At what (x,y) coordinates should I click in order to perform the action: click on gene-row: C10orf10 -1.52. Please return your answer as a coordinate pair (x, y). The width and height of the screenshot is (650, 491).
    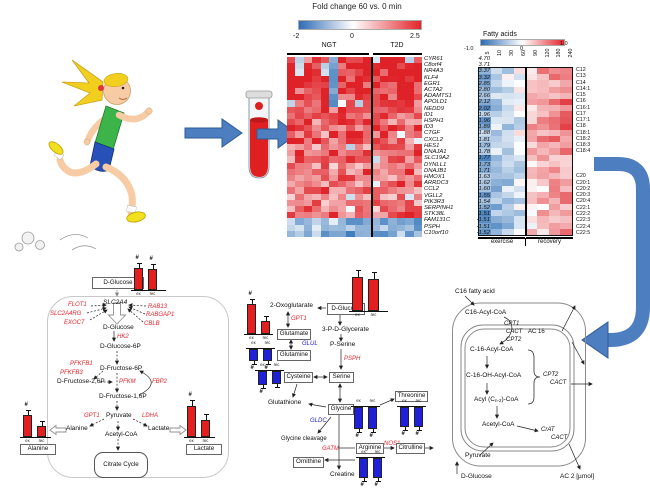
    Looking at the image, I should click on (462, 233).